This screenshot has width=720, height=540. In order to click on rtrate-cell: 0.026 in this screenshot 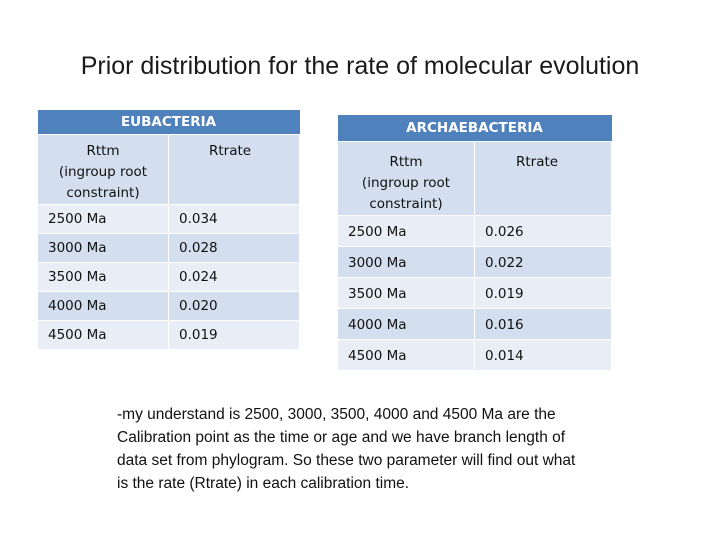, I will do `click(543, 231)`.